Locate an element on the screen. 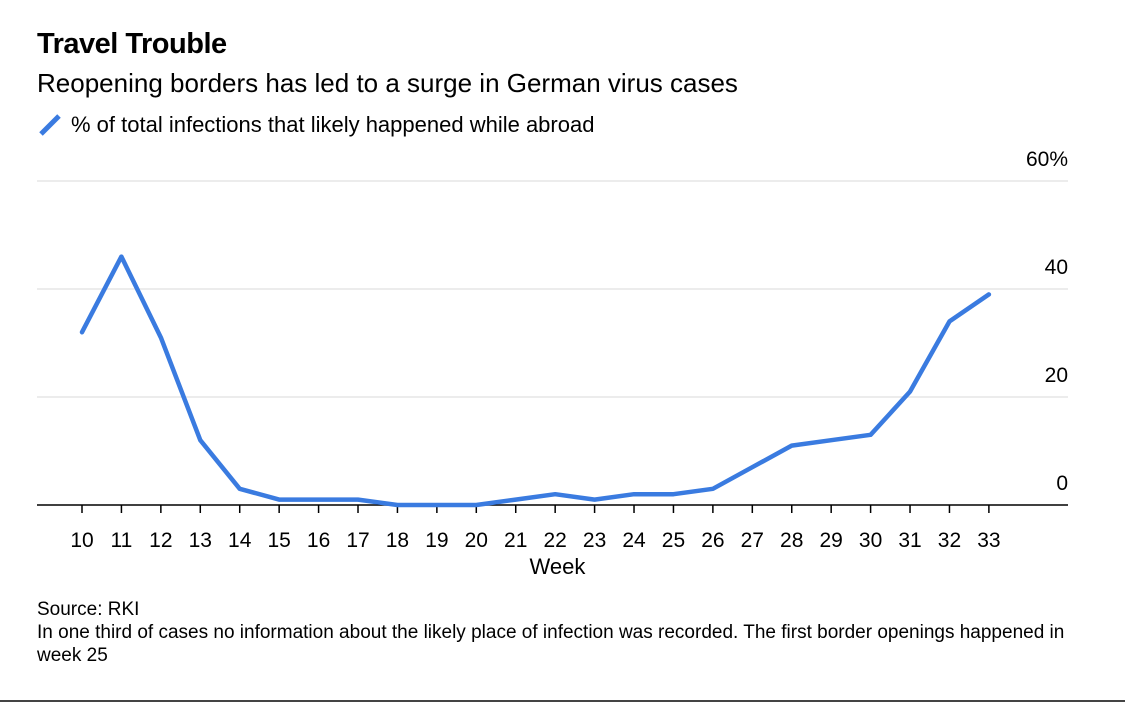  x-tick-label-31: 31 is located at coordinates (909, 540).